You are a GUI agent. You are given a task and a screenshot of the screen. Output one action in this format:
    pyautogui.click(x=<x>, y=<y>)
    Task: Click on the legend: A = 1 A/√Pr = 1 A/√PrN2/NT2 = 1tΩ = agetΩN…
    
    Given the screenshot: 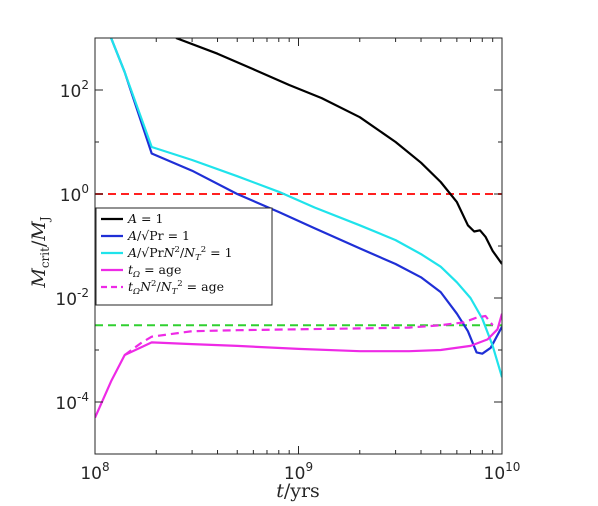 What is the action you would take?
    pyautogui.click(x=184, y=256)
    